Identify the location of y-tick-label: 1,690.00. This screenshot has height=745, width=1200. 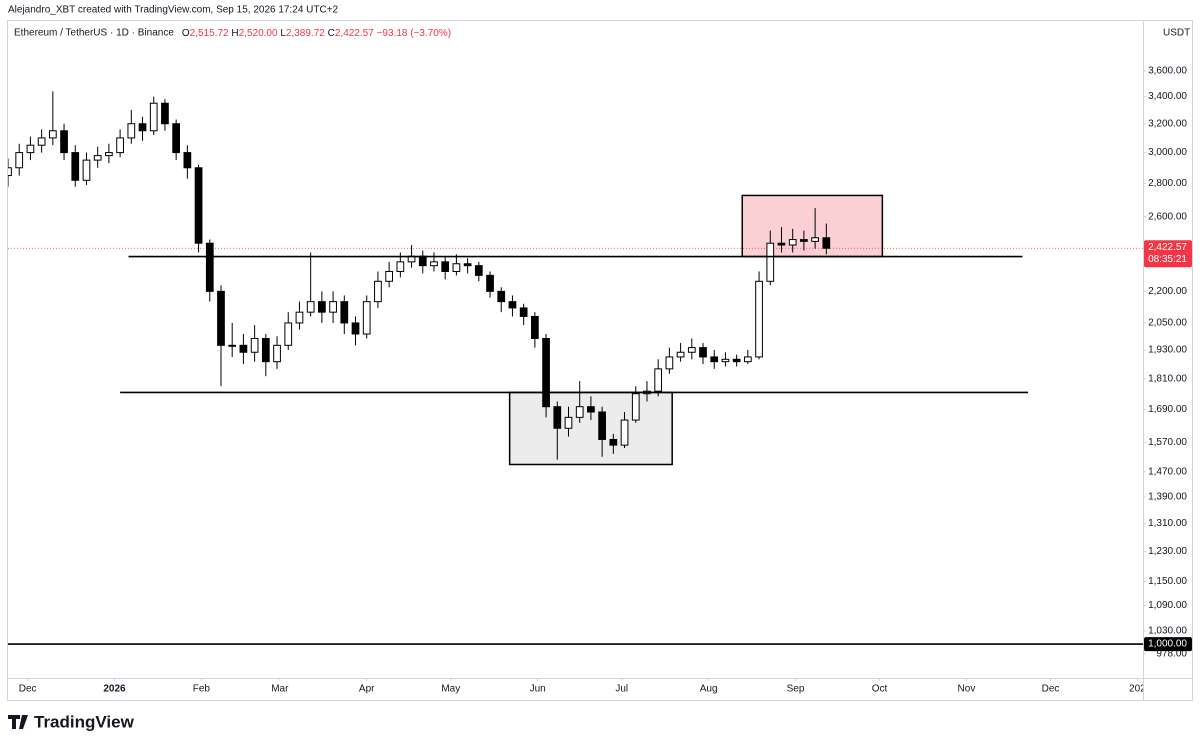
(1167, 409).